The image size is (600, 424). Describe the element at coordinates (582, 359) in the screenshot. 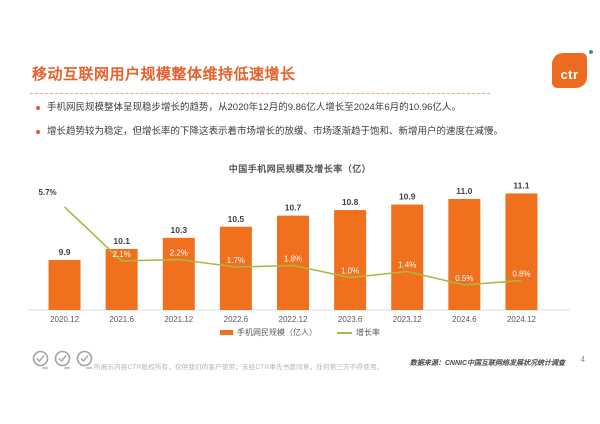

I see `page-number: 4` at that location.